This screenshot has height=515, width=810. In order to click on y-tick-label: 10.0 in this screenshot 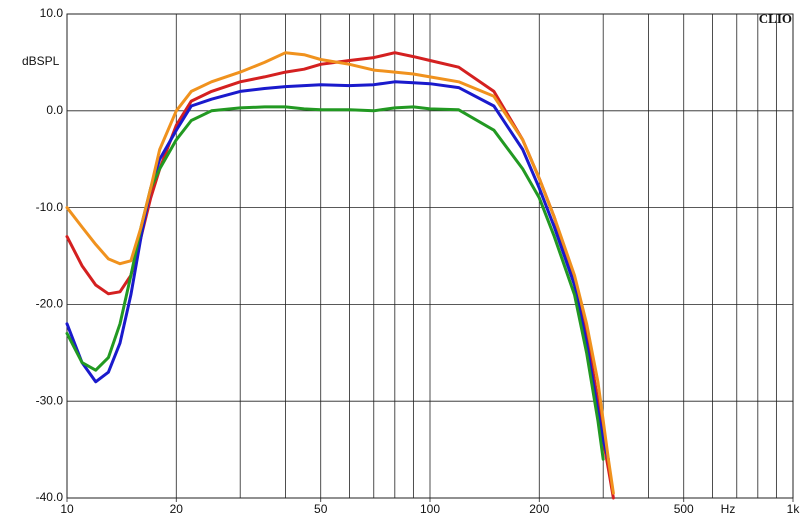, I will do `click(52, 13)`.